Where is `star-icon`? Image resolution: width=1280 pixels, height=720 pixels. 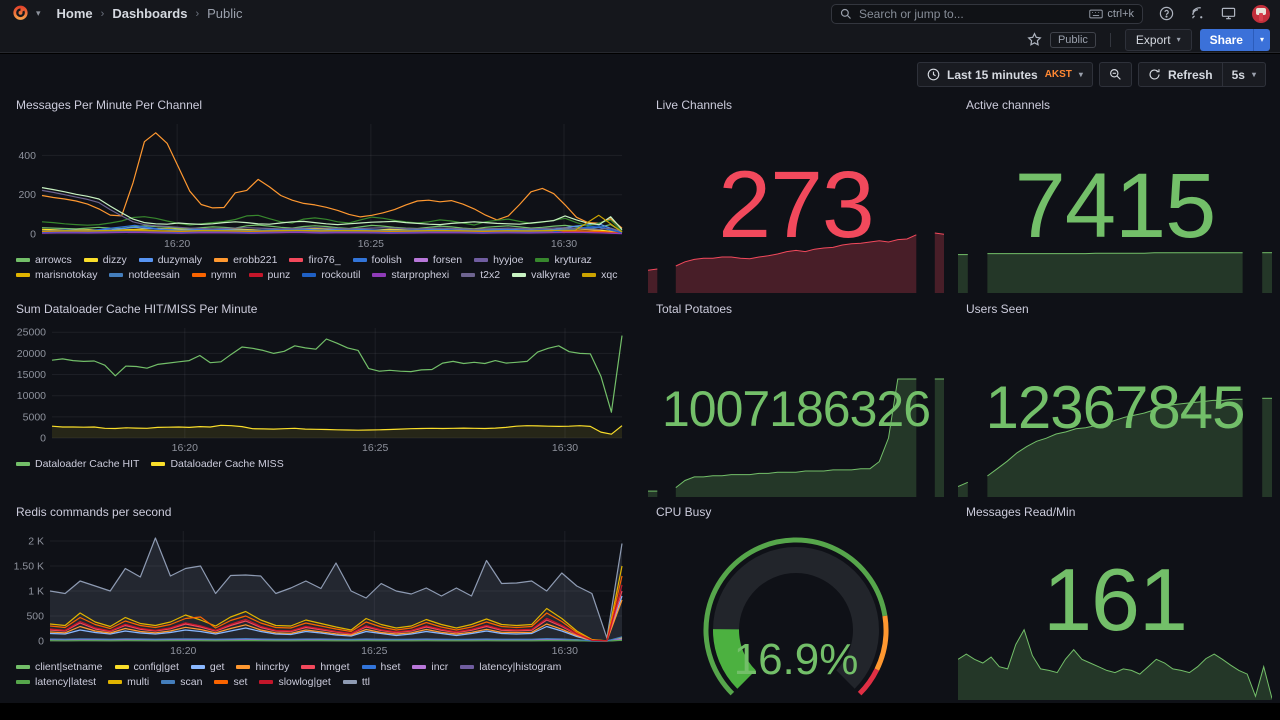 star-icon is located at coordinates (1034, 39).